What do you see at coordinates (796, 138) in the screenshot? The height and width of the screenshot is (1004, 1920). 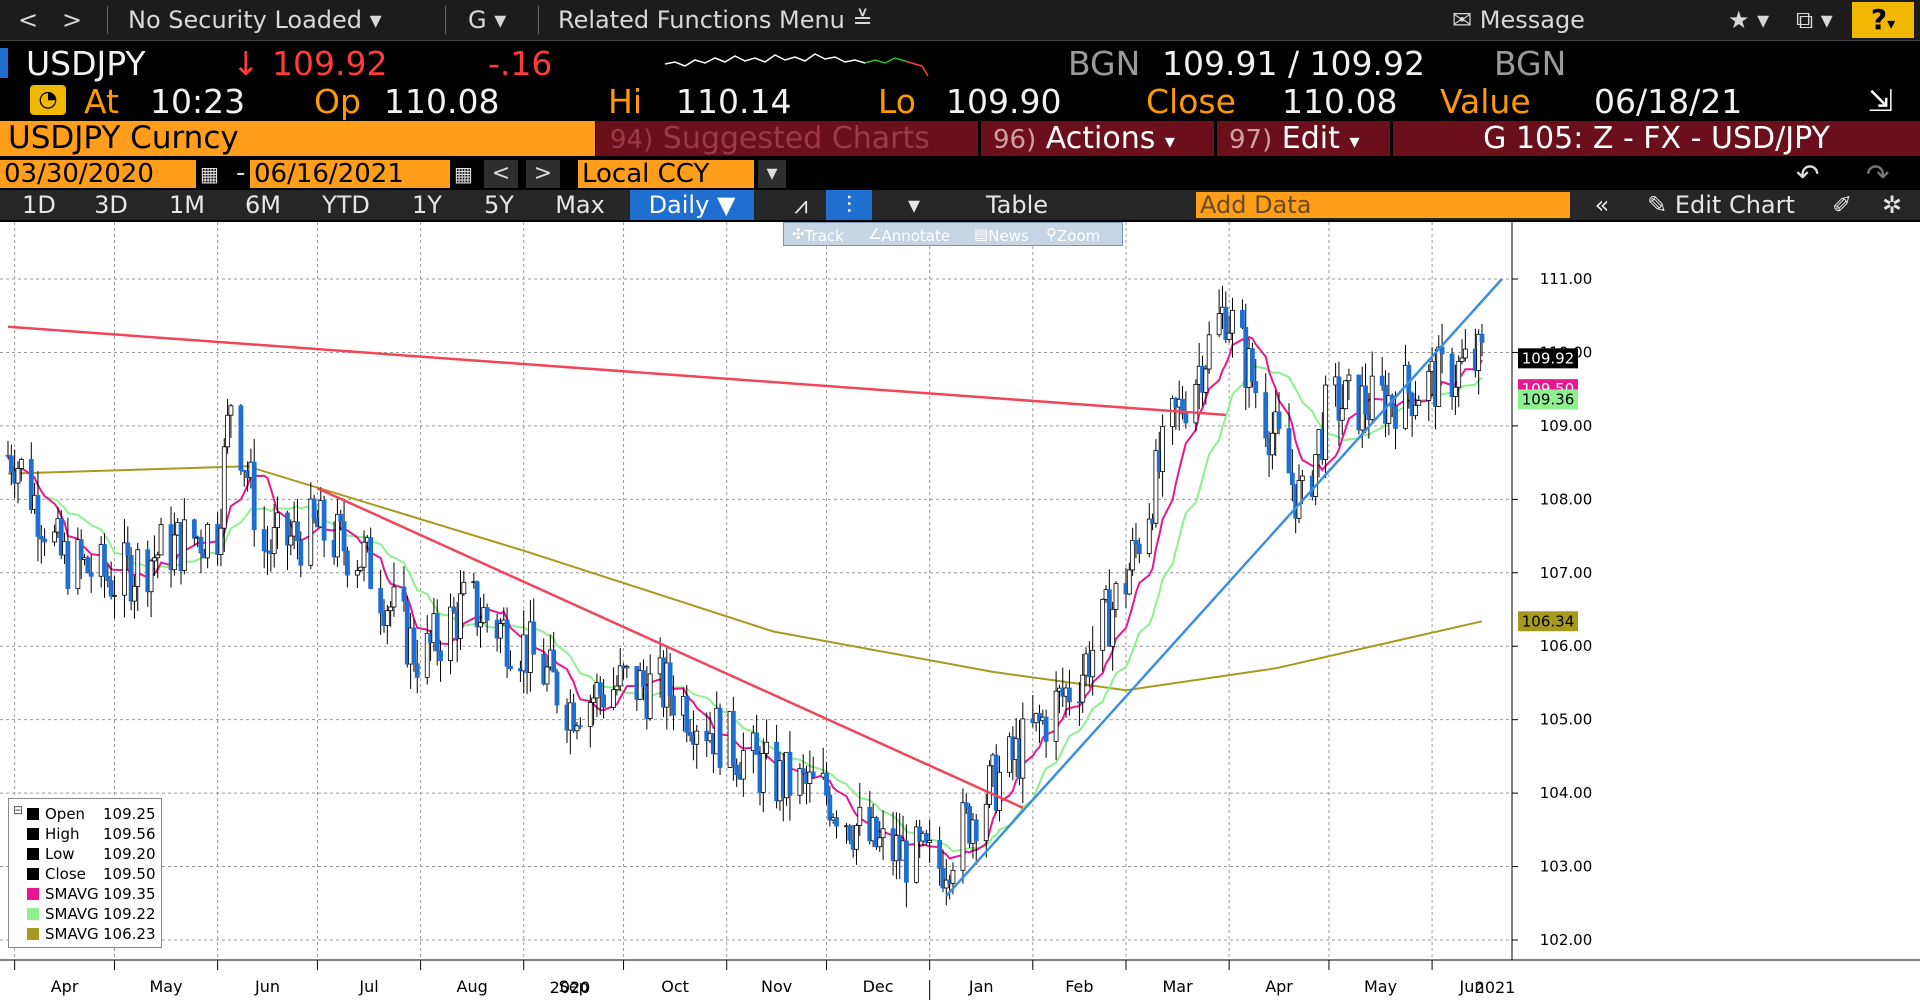 I see `suggested-label: Suggested Charts` at bounding box center [796, 138].